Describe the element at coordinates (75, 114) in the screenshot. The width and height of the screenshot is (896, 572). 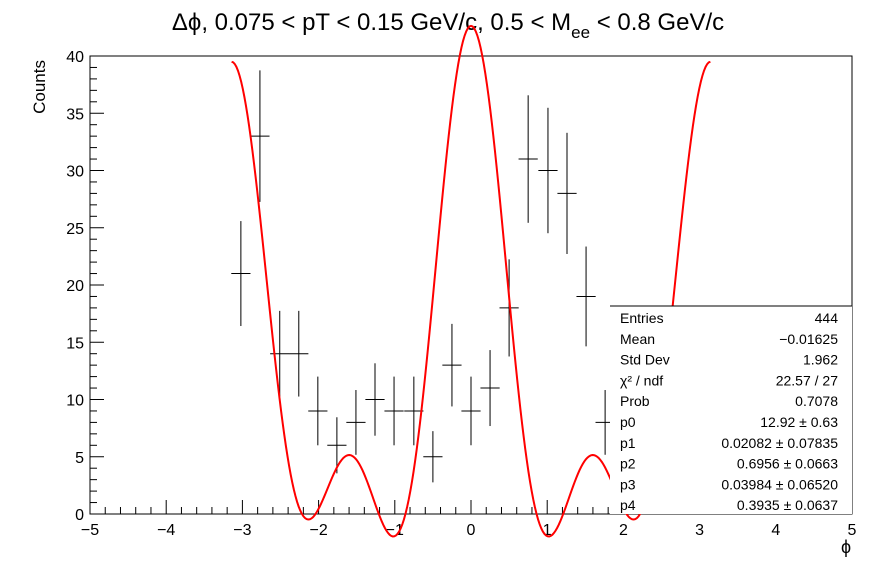
I see `y-tick-label: 35` at that location.